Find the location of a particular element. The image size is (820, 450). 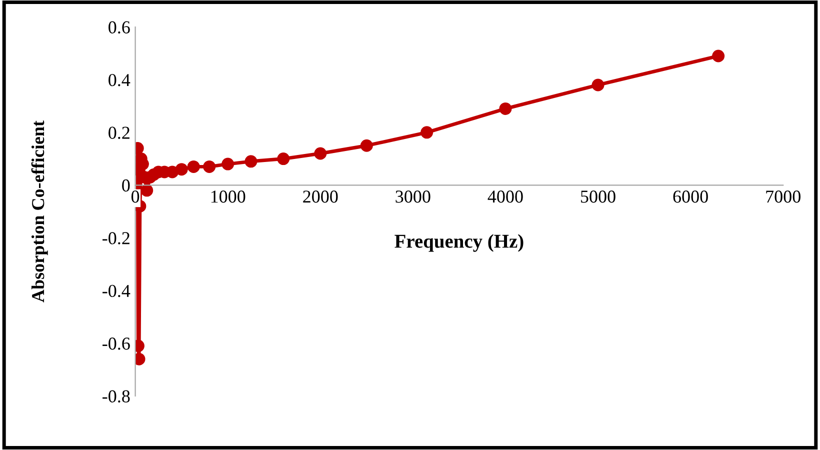

y-tick-label: -0.4 is located at coordinates (116, 291).